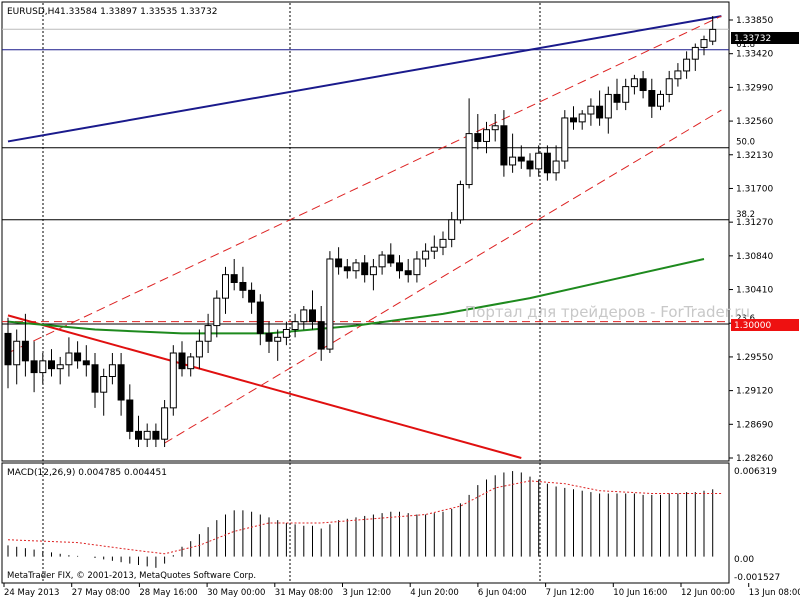 The width and height of the screenshot is (800, 600). I want to click on moving-average-line, so click(356, 296).